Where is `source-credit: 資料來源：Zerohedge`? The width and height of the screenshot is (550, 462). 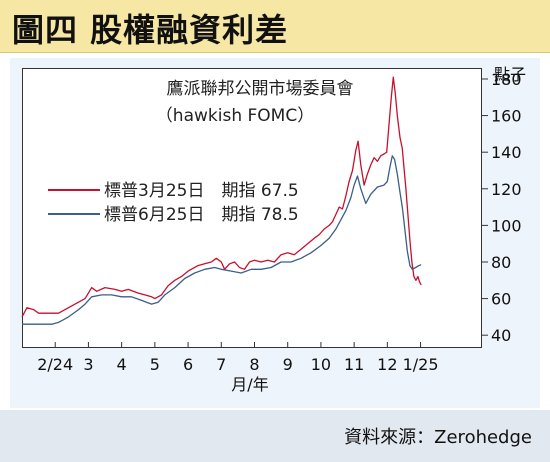 source-credit: 資料來源：Zerohedge is located at coordinates (438, 437).